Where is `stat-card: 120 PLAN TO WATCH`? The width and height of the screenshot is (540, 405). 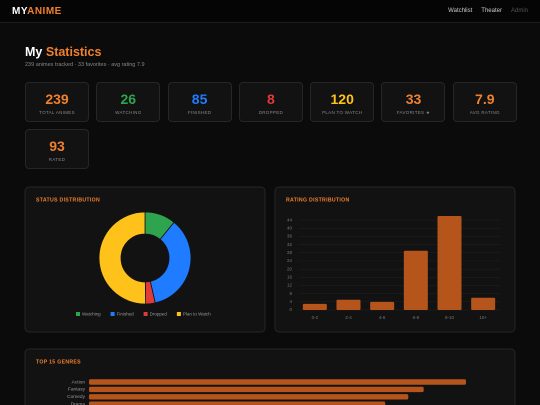
stat-card: 120 PLAN TO WATCH is located at coordinates (342, 102).